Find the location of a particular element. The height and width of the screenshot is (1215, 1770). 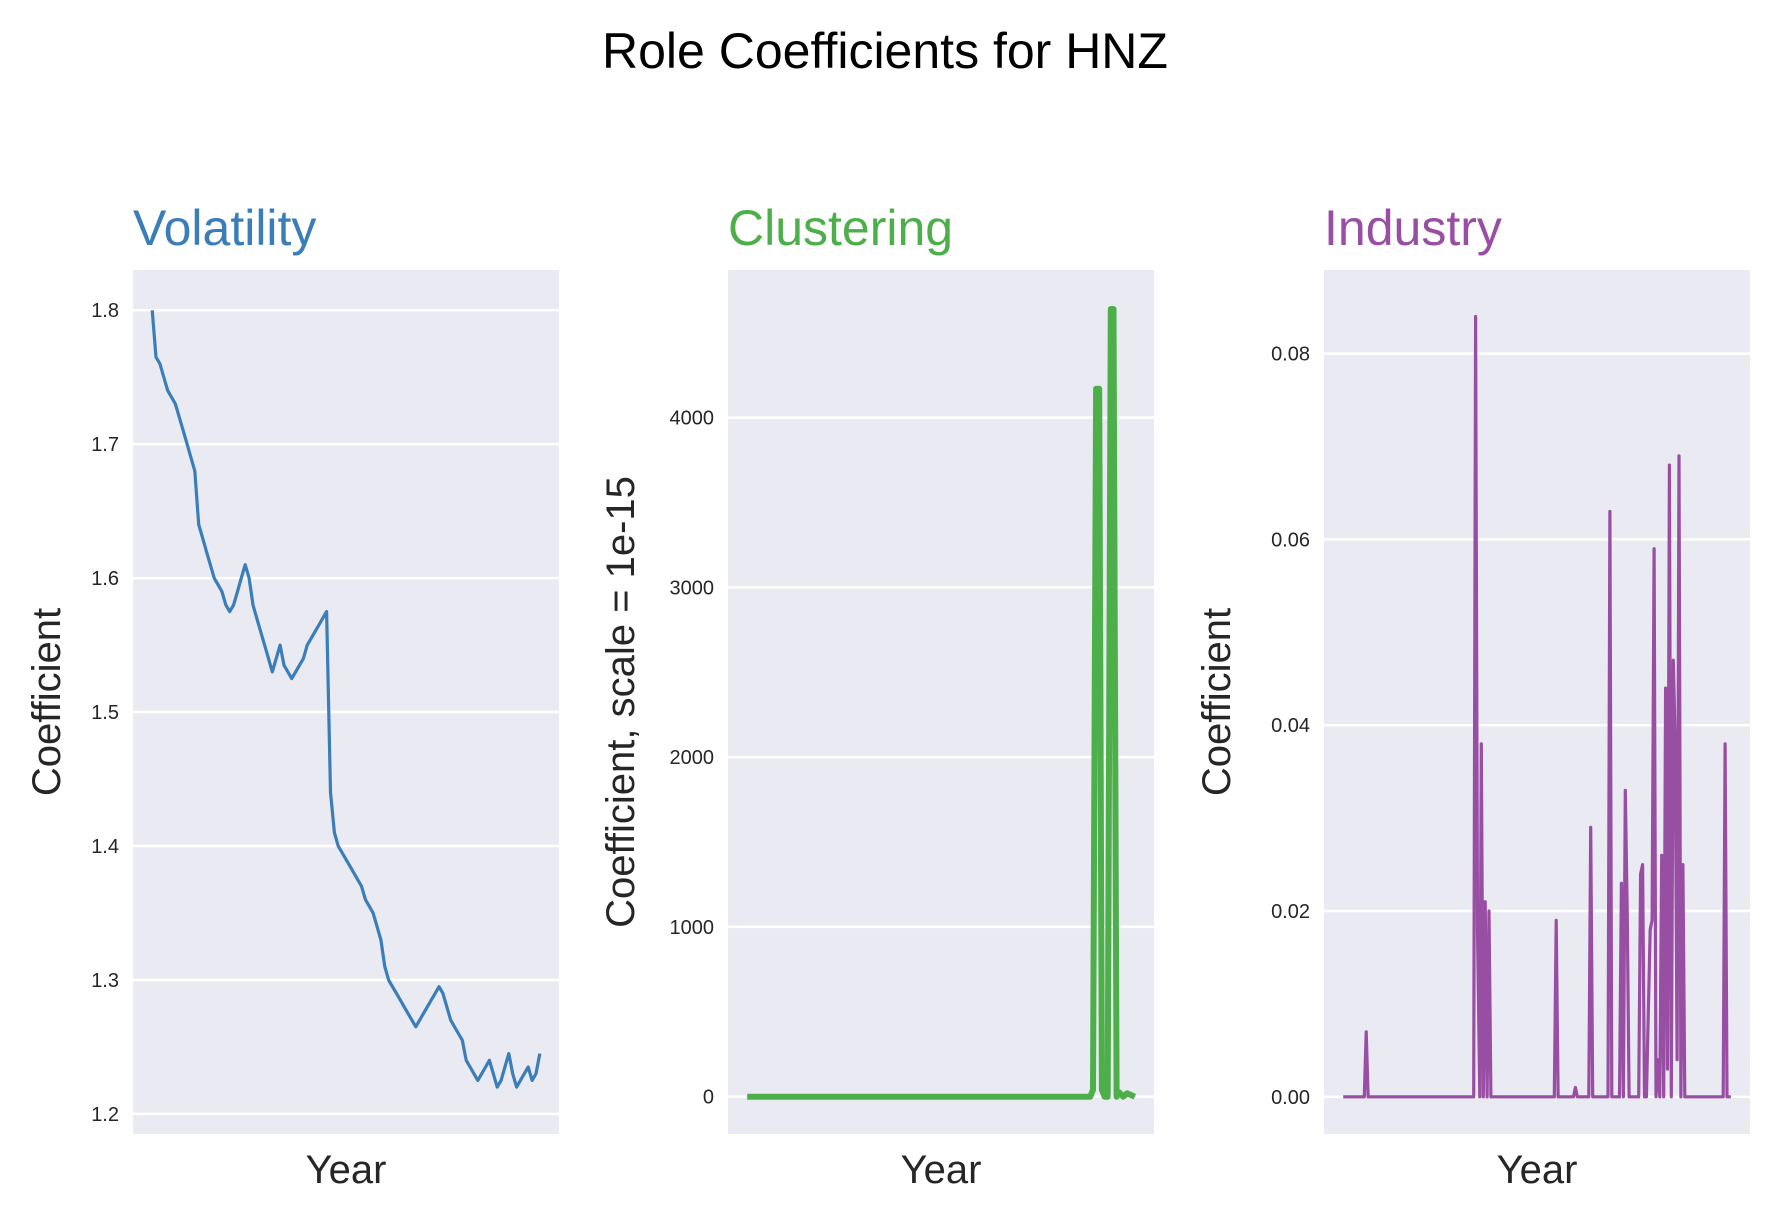

clustering-series-line is located at coordinates (942, 703).